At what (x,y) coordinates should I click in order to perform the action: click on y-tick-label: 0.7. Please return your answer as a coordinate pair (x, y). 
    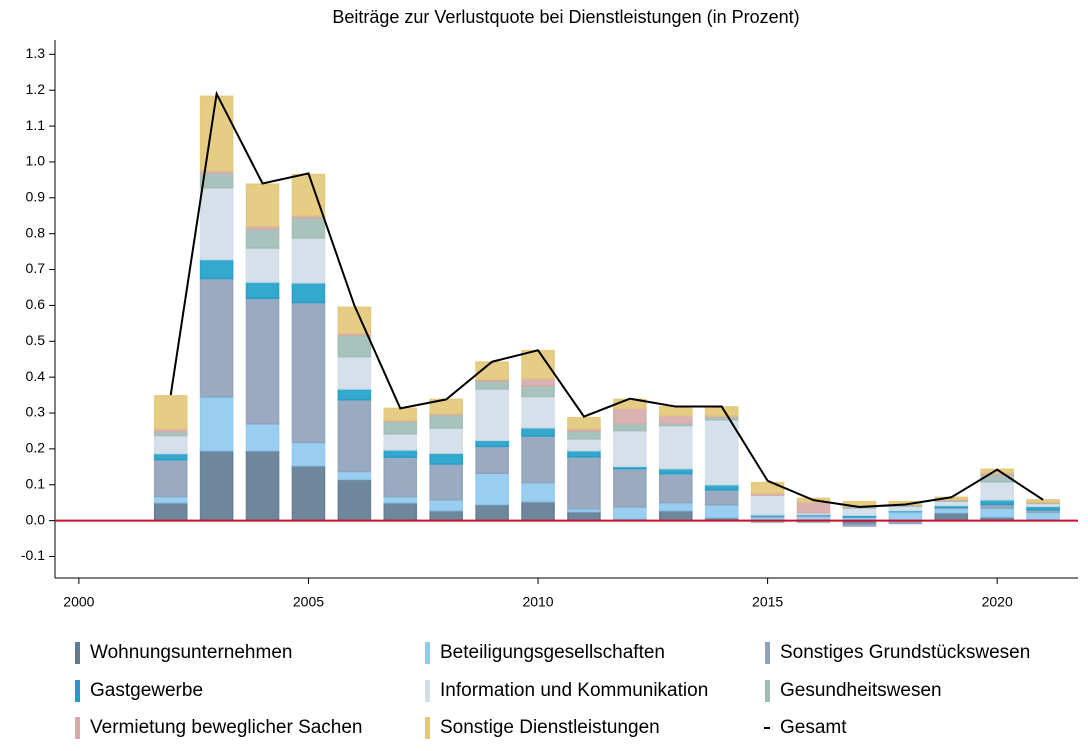
    Looking at the image, I should click on (36, 268).